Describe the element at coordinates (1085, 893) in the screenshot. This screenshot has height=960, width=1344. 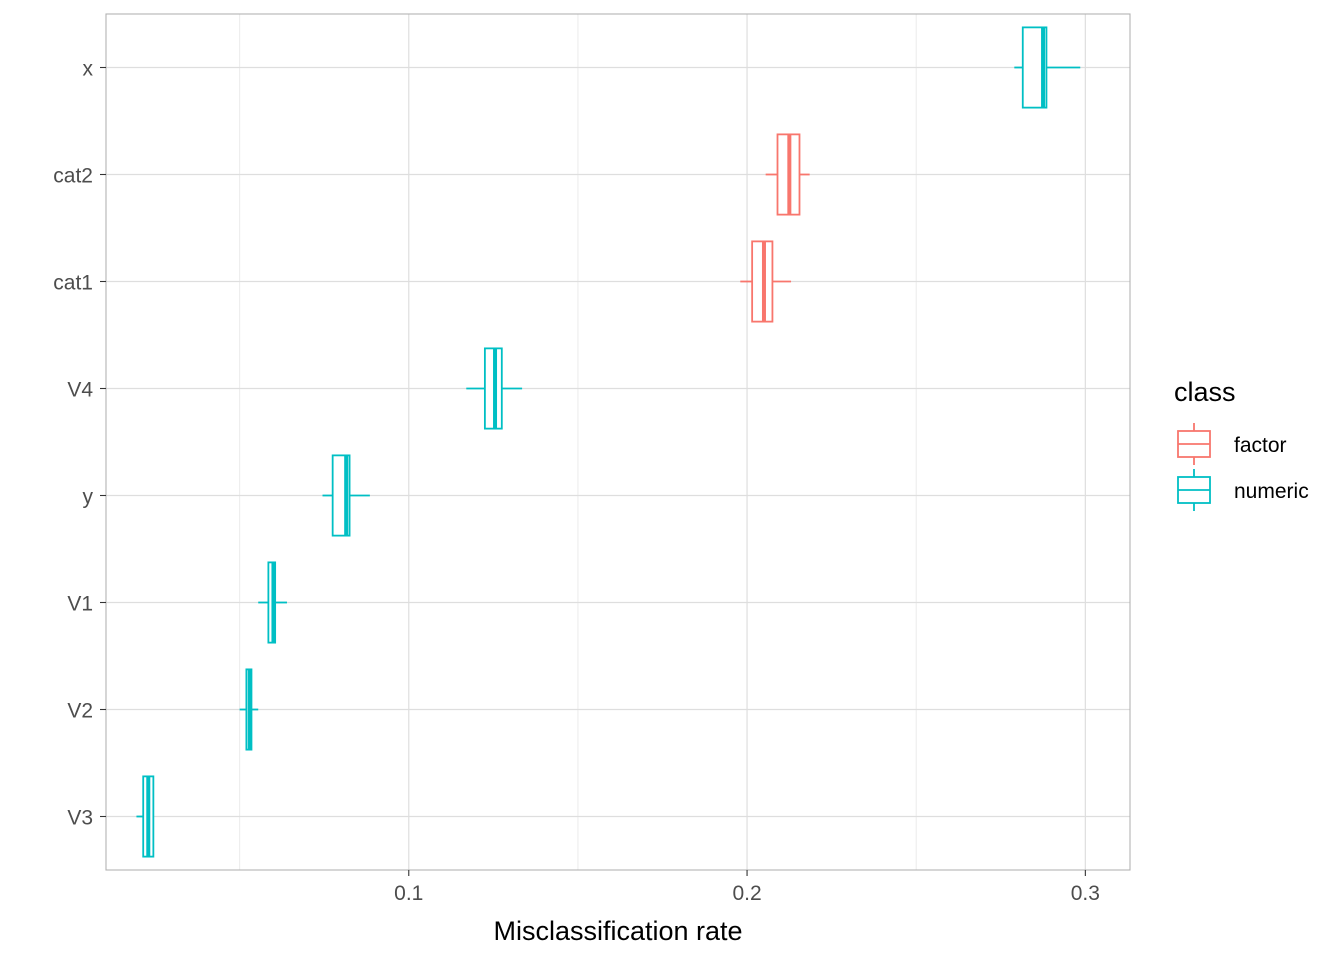
I see `x-tick-label: 0.3` at that location.